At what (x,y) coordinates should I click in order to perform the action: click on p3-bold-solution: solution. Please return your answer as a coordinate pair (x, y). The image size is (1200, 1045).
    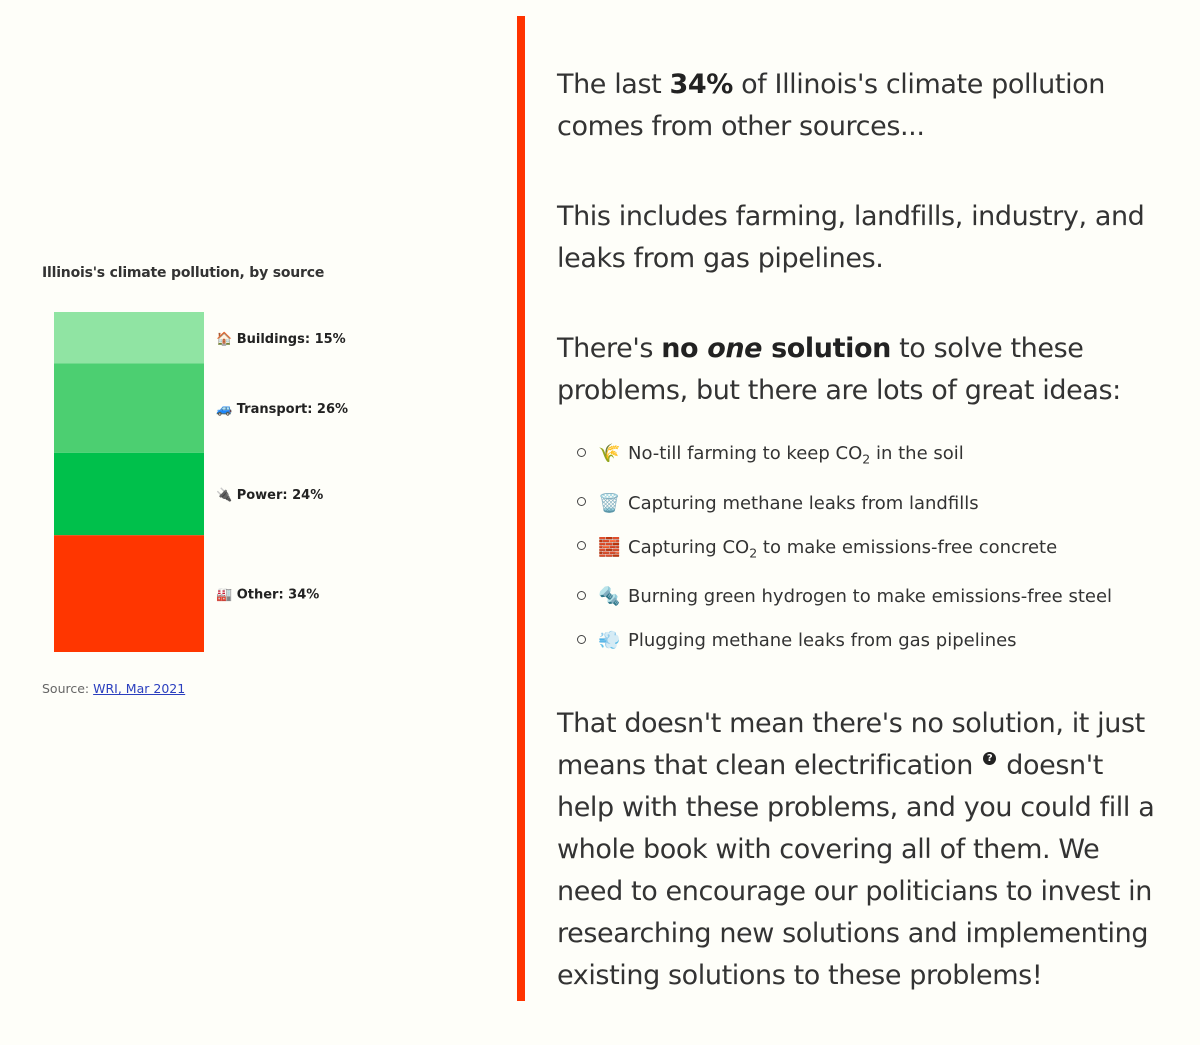
    Looking at the image, I should click on (826, 348).